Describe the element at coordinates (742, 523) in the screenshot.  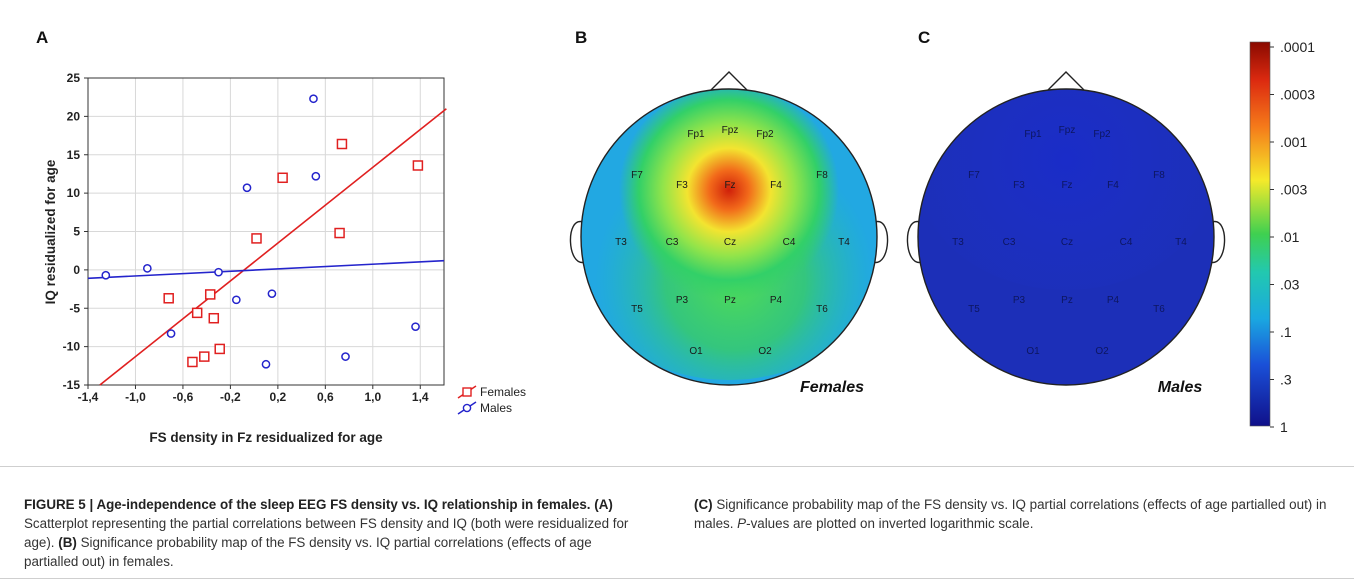
I see `caption-p-italic: P` at that location.